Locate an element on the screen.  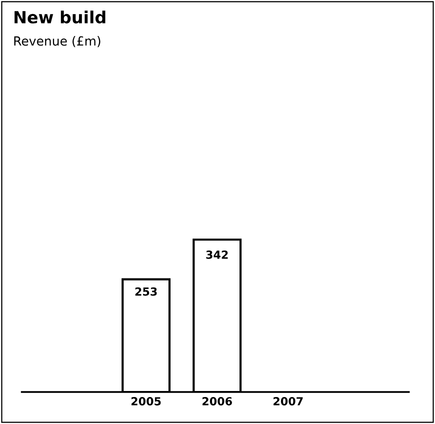
chart-title: New build is located at coordinates (60, 17).